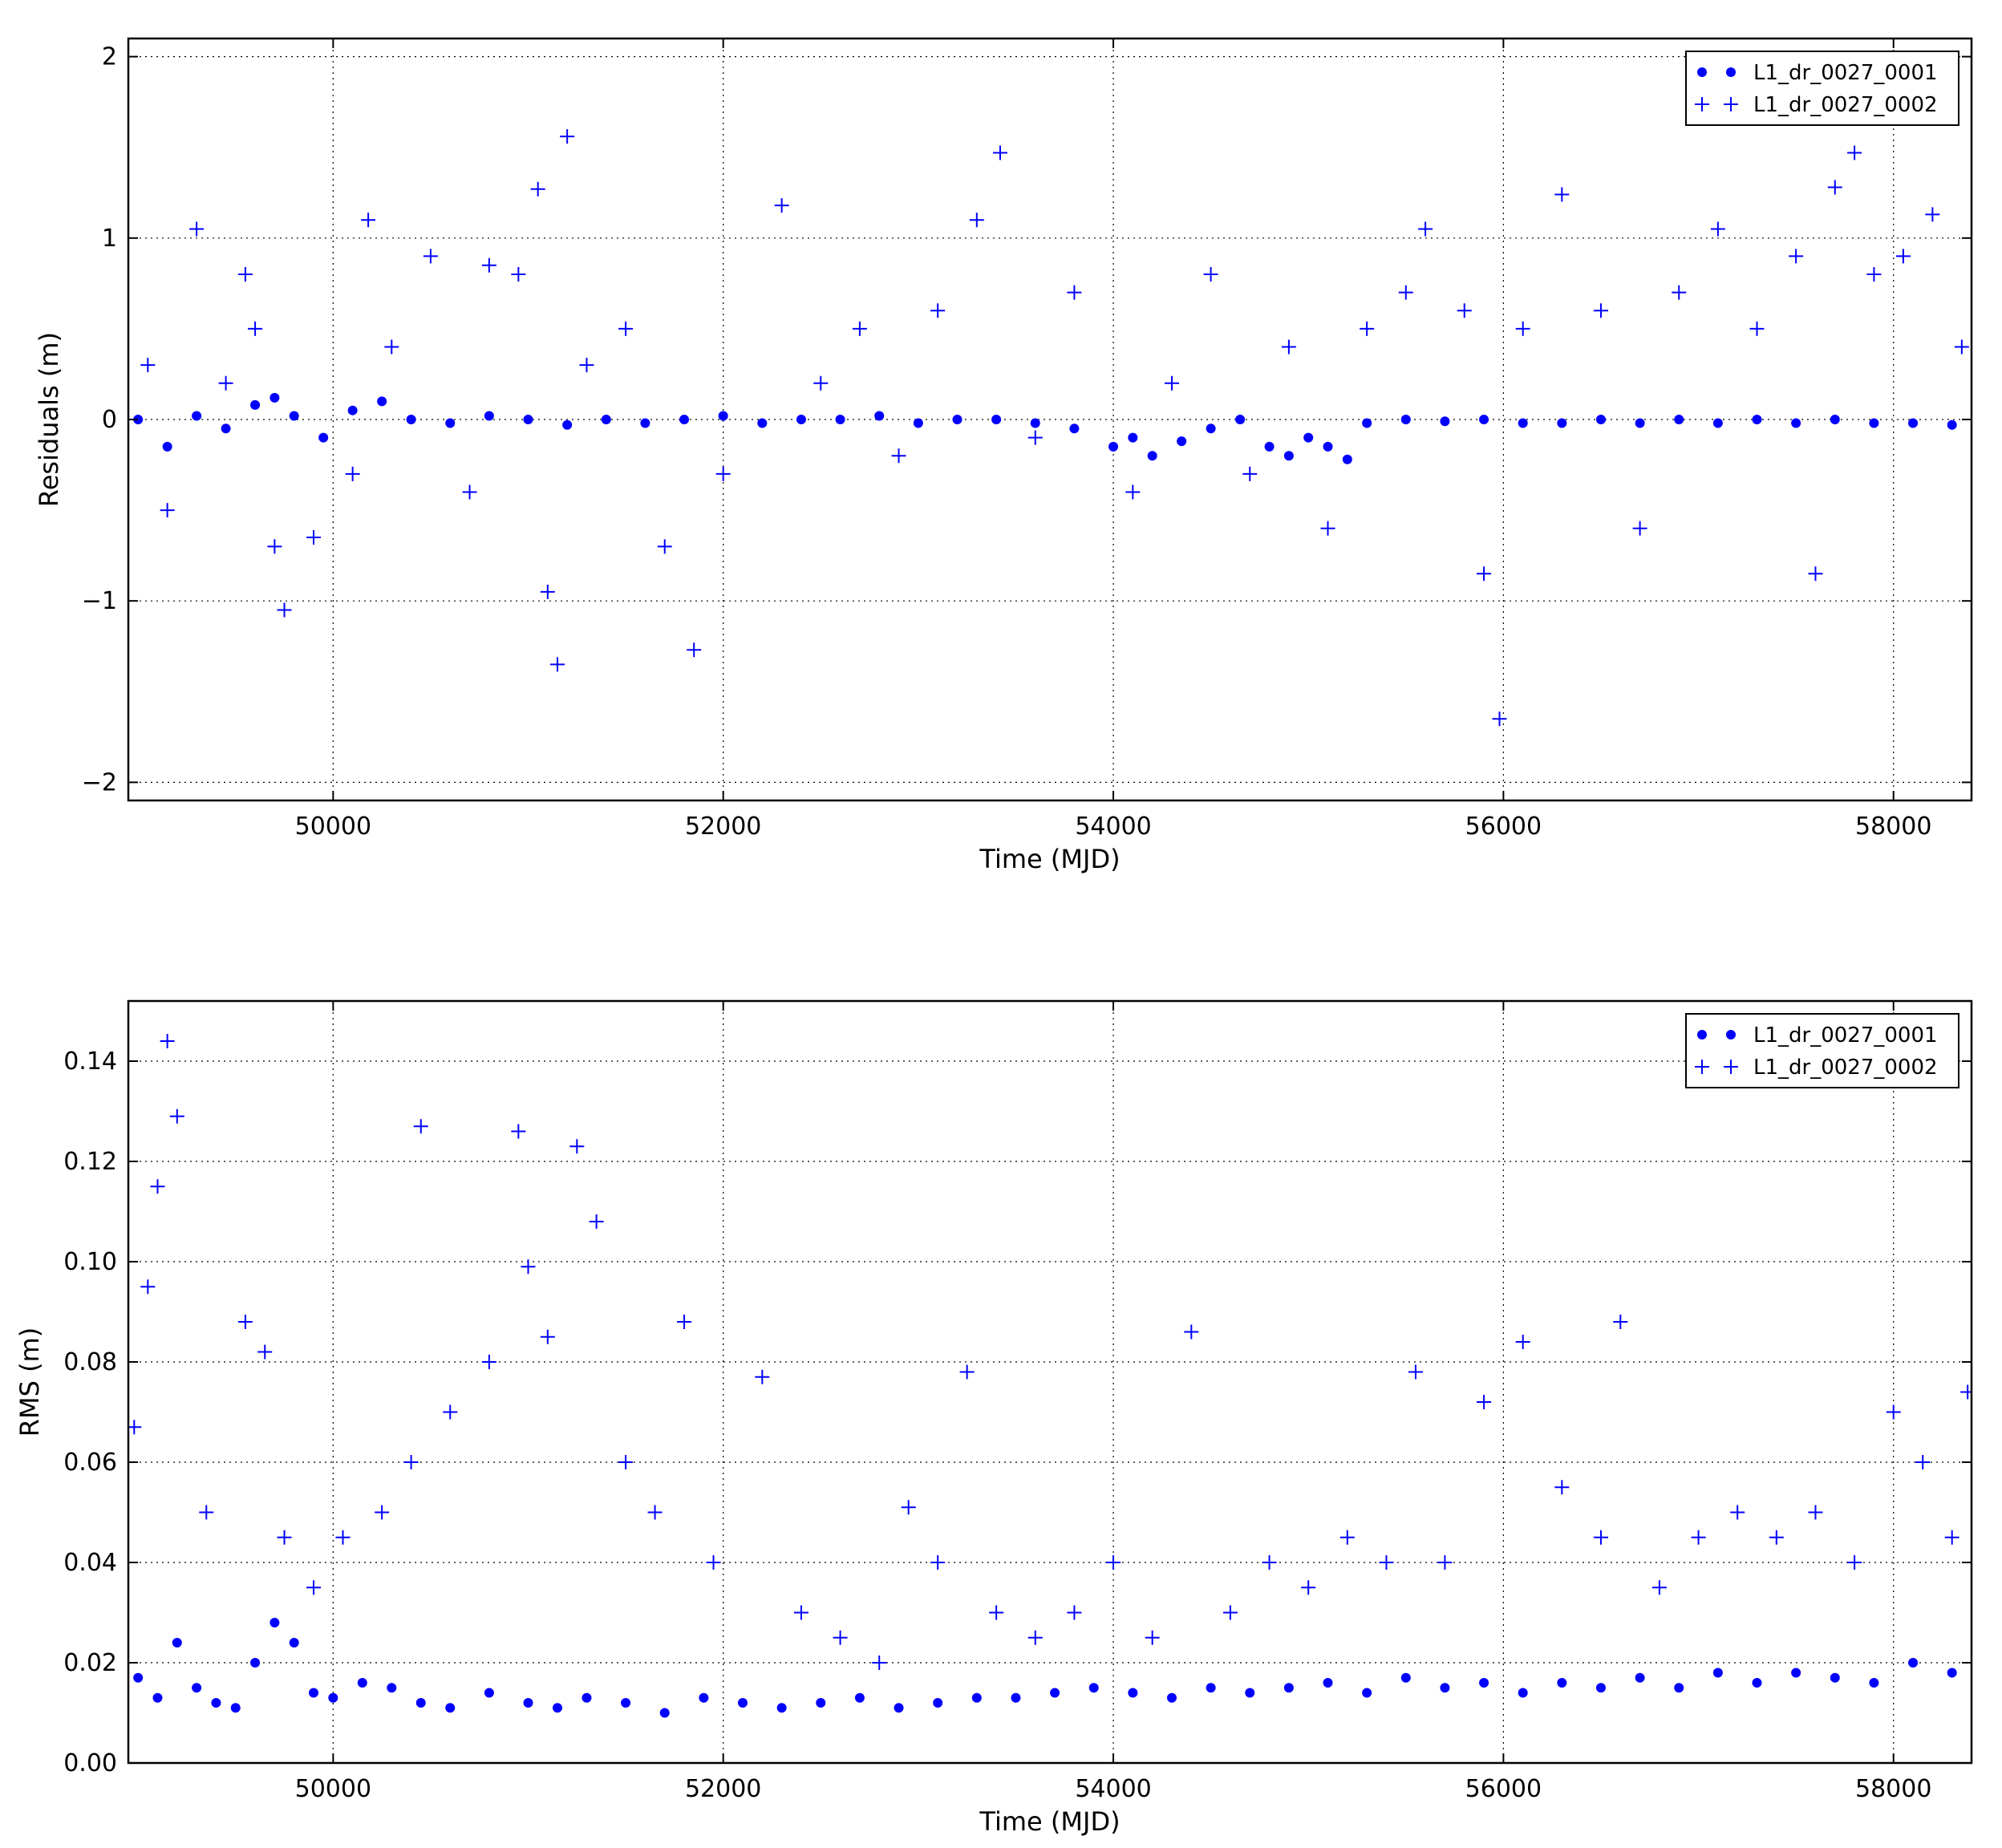 Image resolution: width=2002 pixels, height=1848 pixels. I want to click on rms-y-tick-label: 0.08, so click(90, 1362).